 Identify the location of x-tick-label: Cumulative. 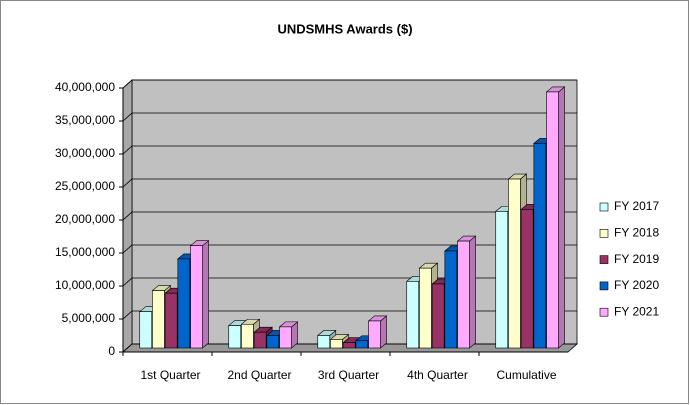
(526, 375).